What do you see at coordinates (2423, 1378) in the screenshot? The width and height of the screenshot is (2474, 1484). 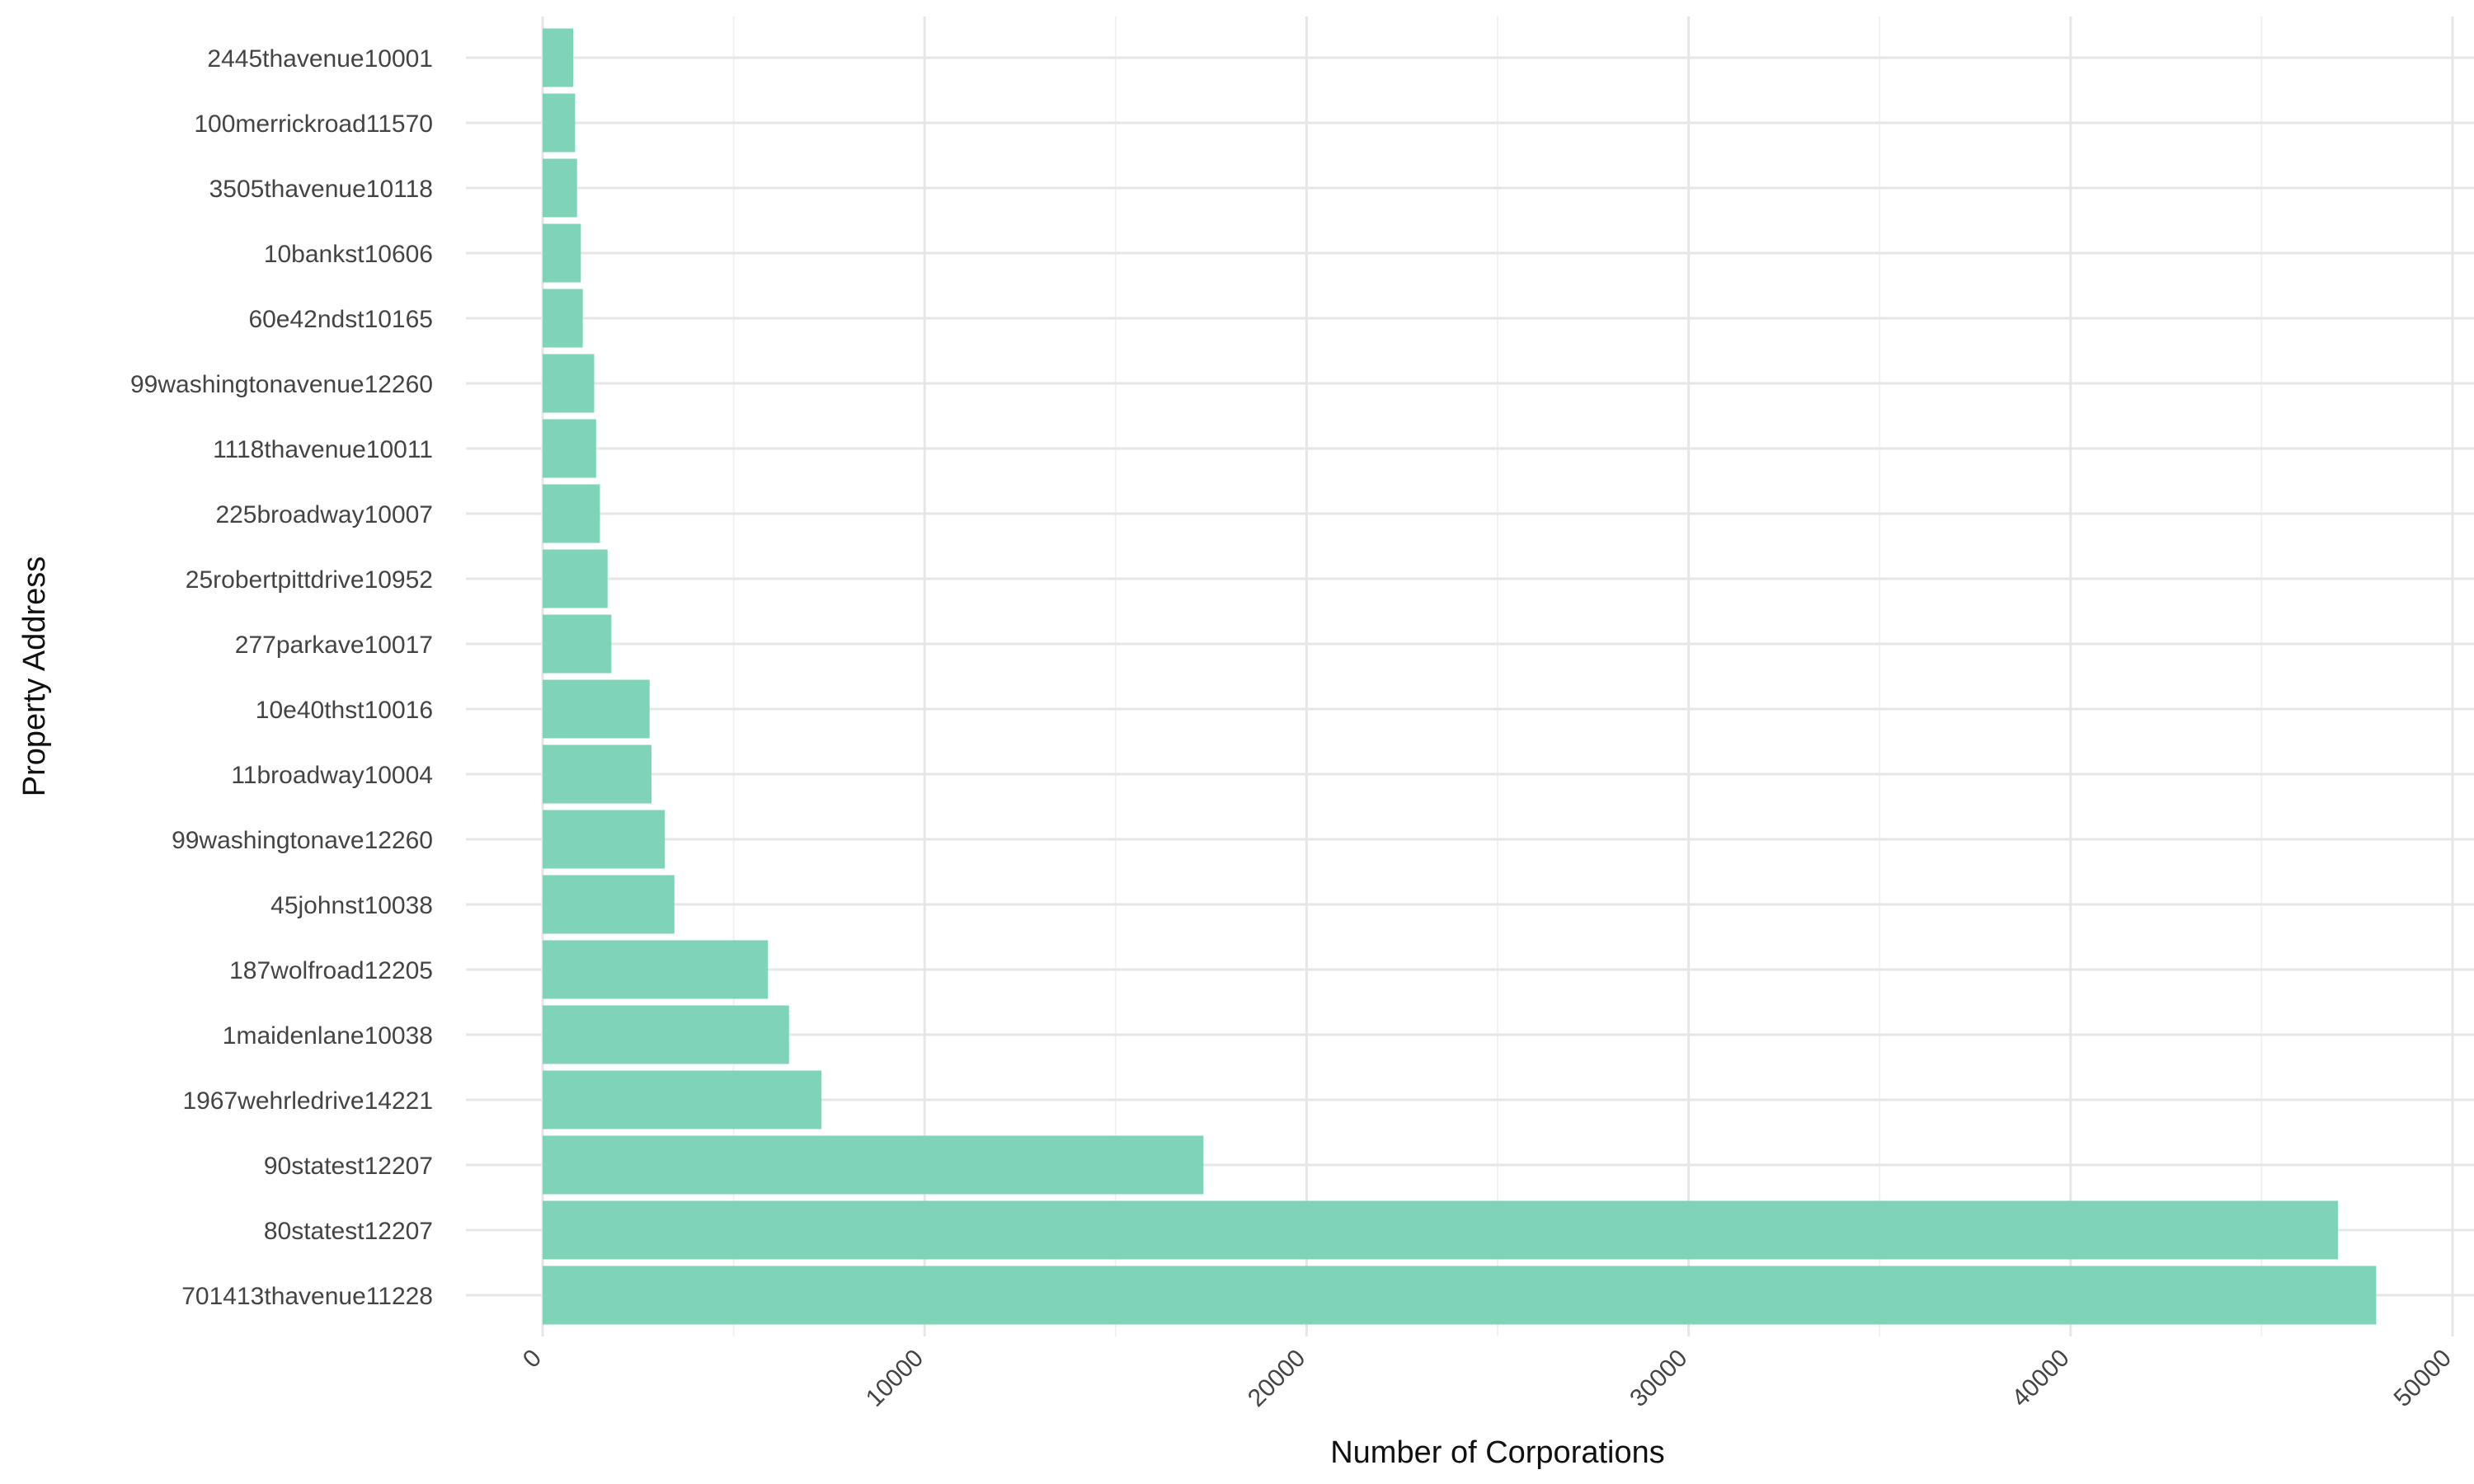 I see `x-tick-label: 50000` at bounding box center [2423, 1378].